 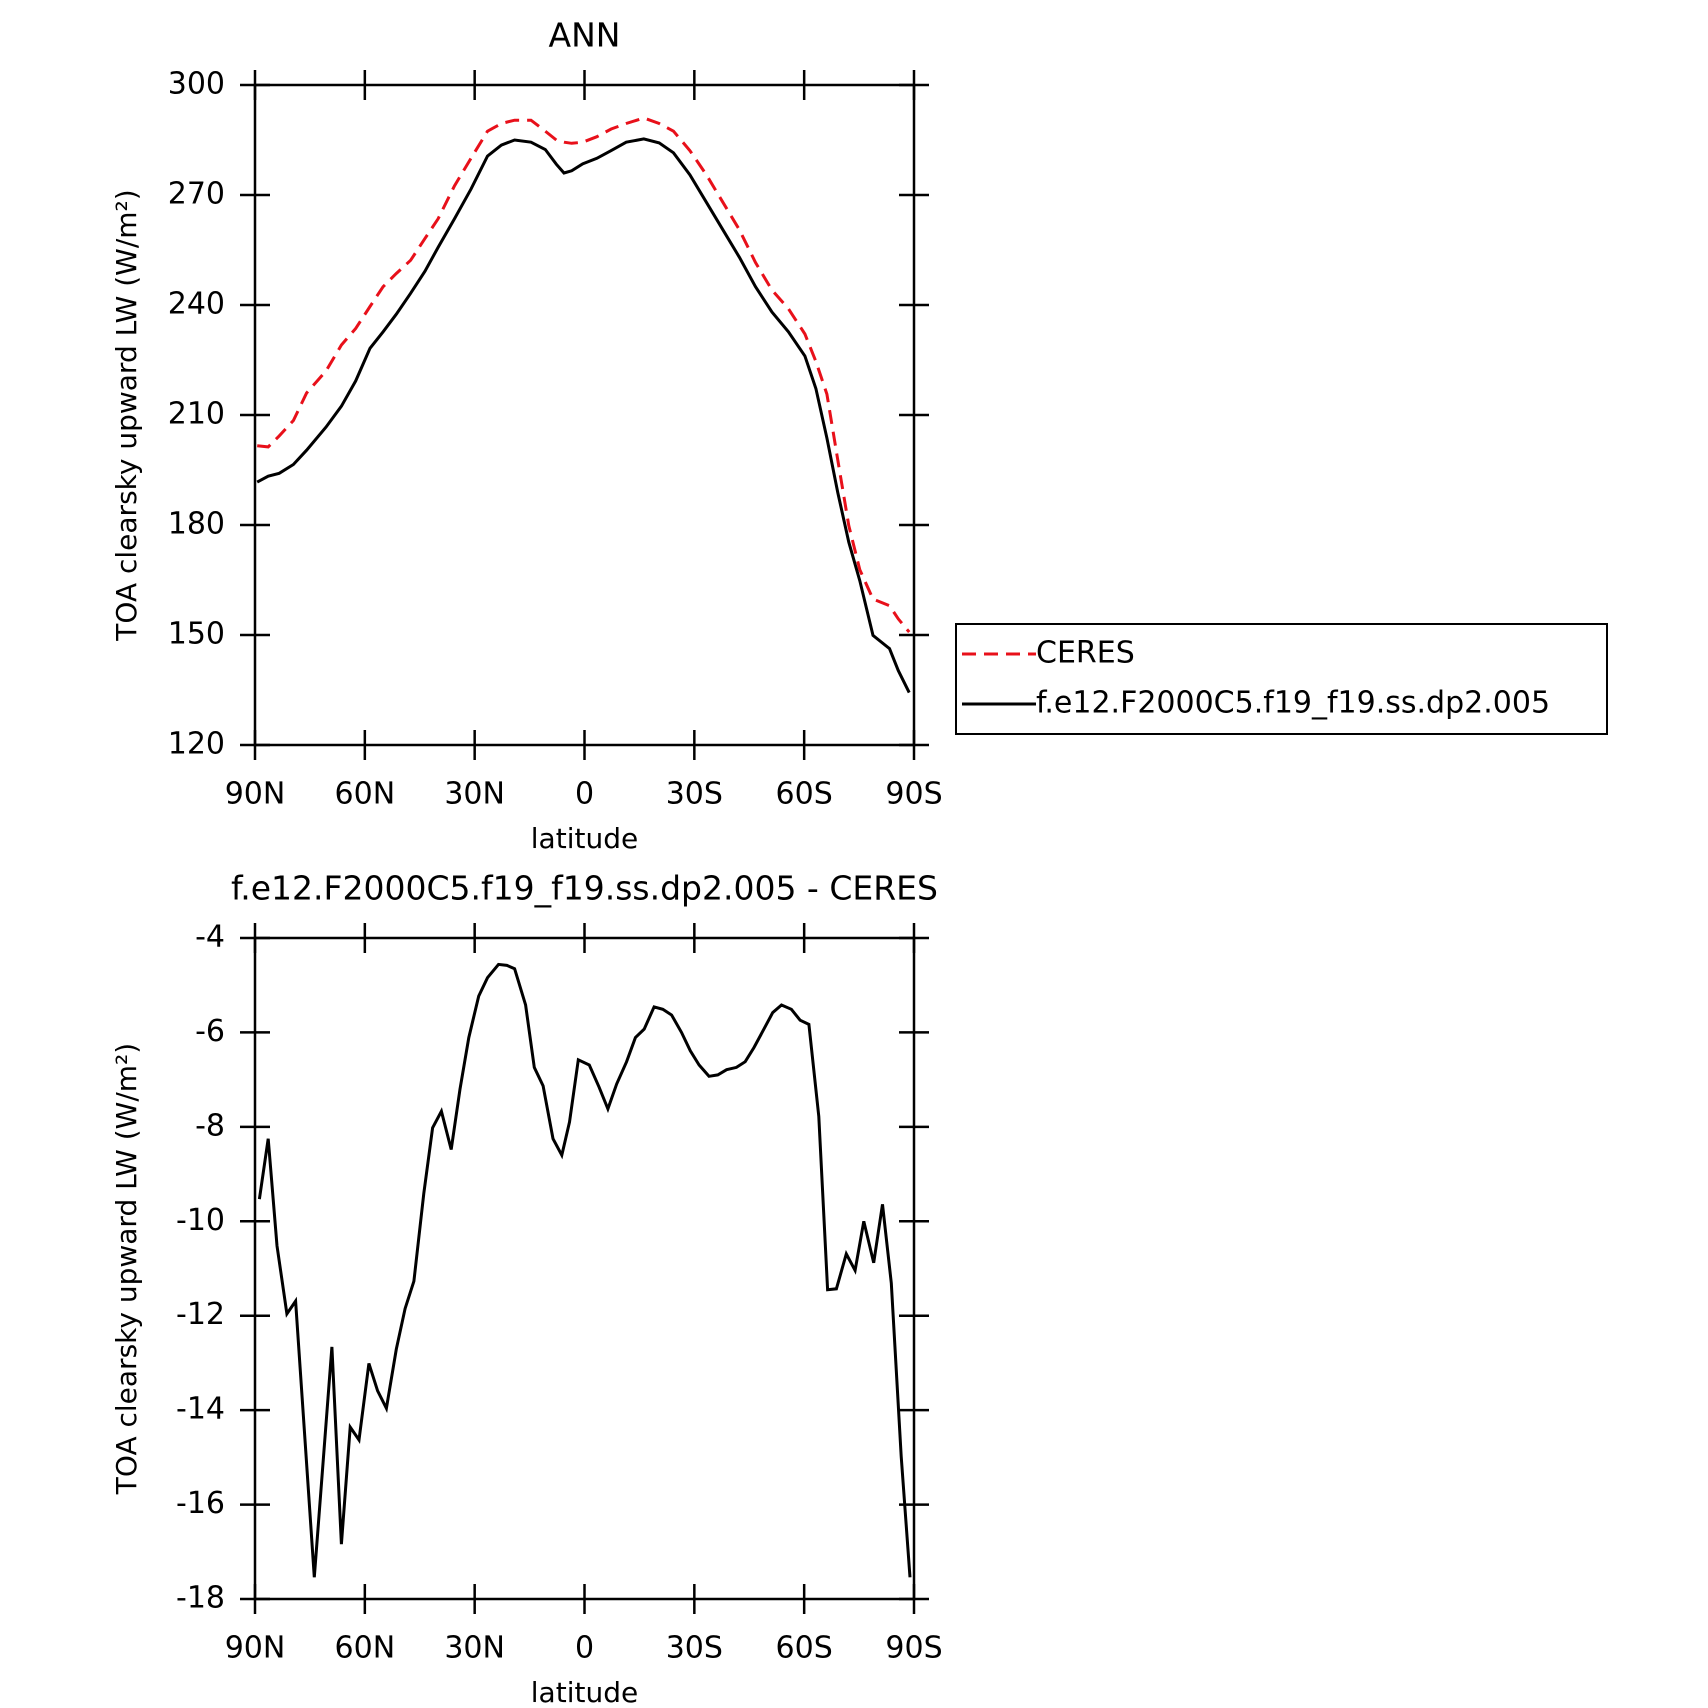 I want to click on y-tick-label: -14, so click(x=200, y=1409).